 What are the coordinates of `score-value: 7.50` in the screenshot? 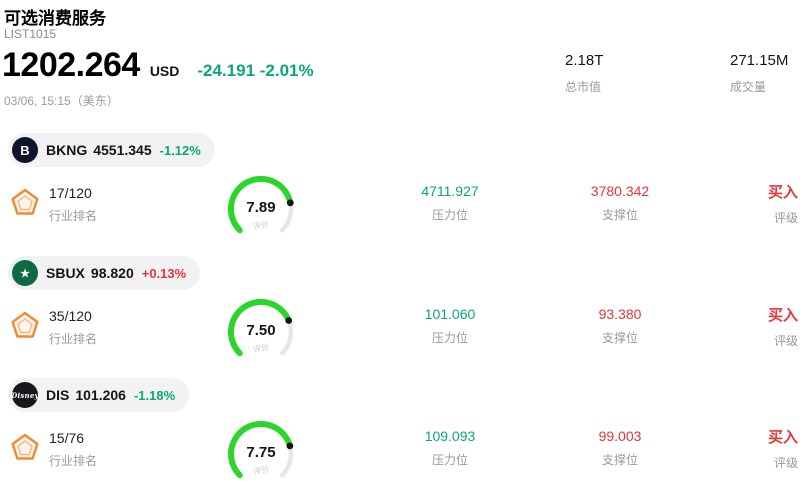 It's located at (261, 330).